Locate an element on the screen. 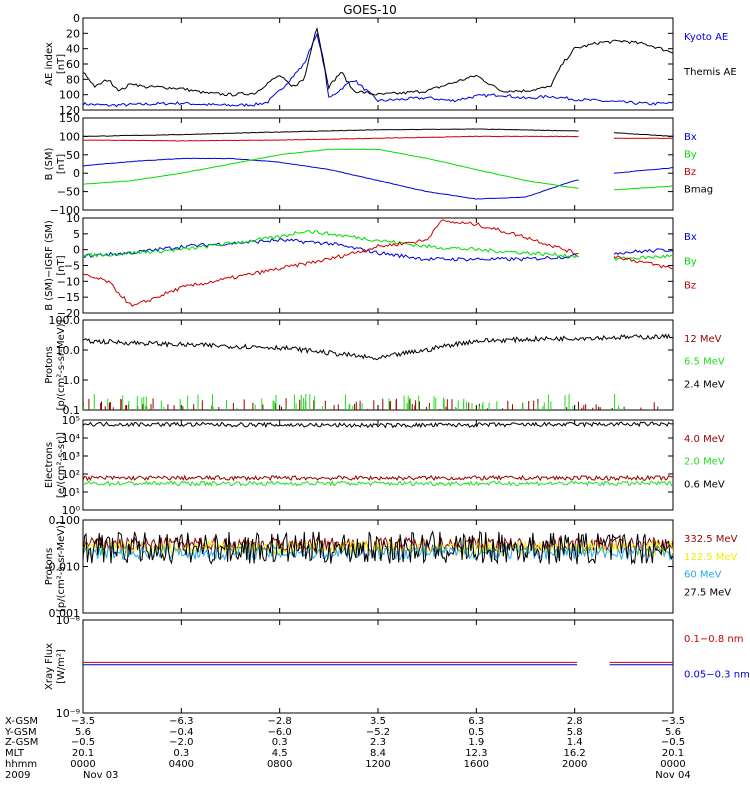  axis-value: 5.6 is located at coordinates (83, 732).